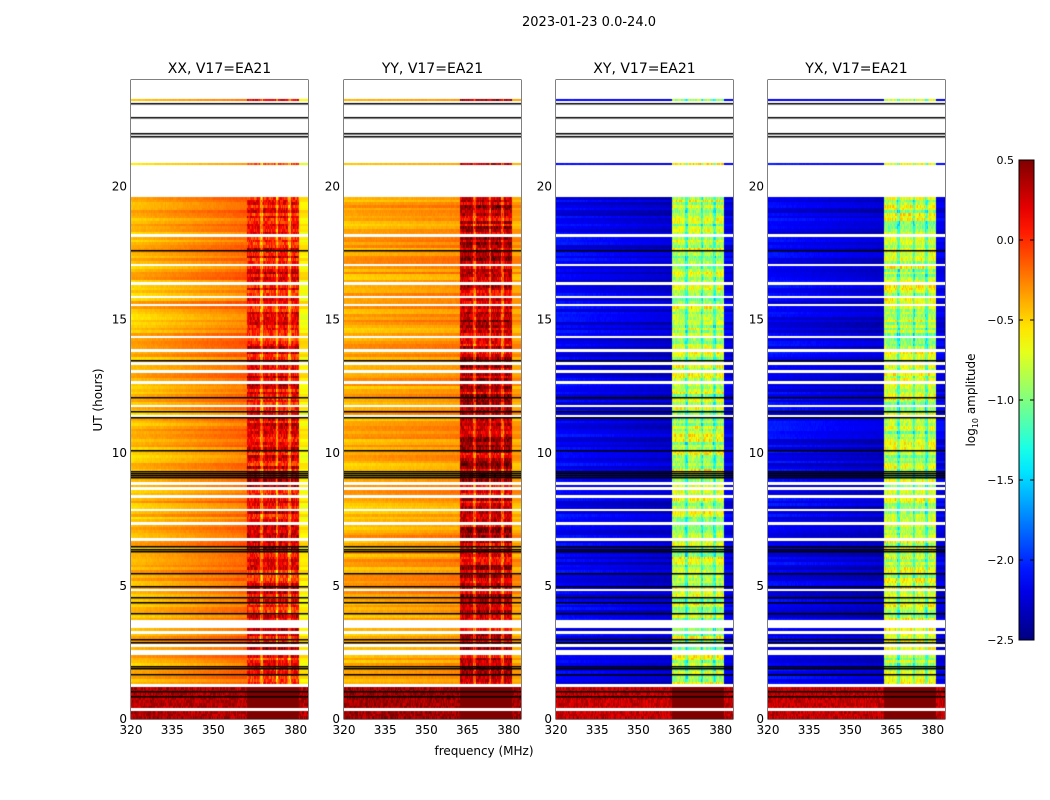 The height and width of the screenshot is (800, 1050). What do you see at coordinates (1006, 160) in the screenshot?
I see `colorbar-tick-label: 0.5` at bounding box center [1006, 160].